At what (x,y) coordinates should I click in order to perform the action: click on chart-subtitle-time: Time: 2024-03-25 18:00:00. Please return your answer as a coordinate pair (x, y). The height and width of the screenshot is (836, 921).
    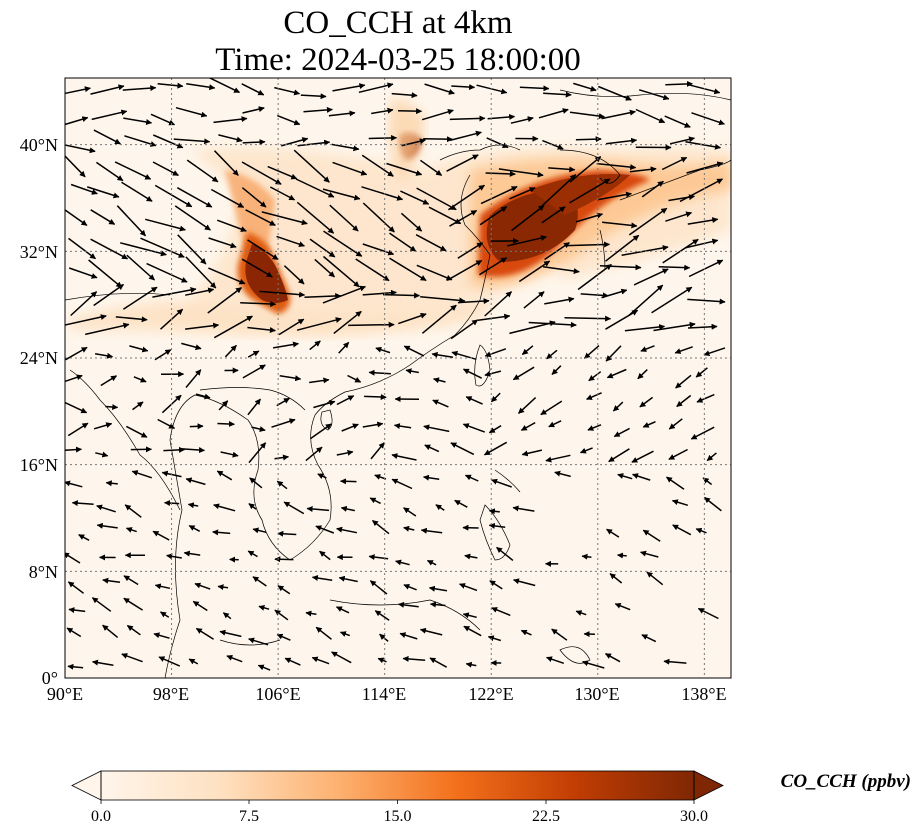
    Looking at the image, I should click on (398, 60).